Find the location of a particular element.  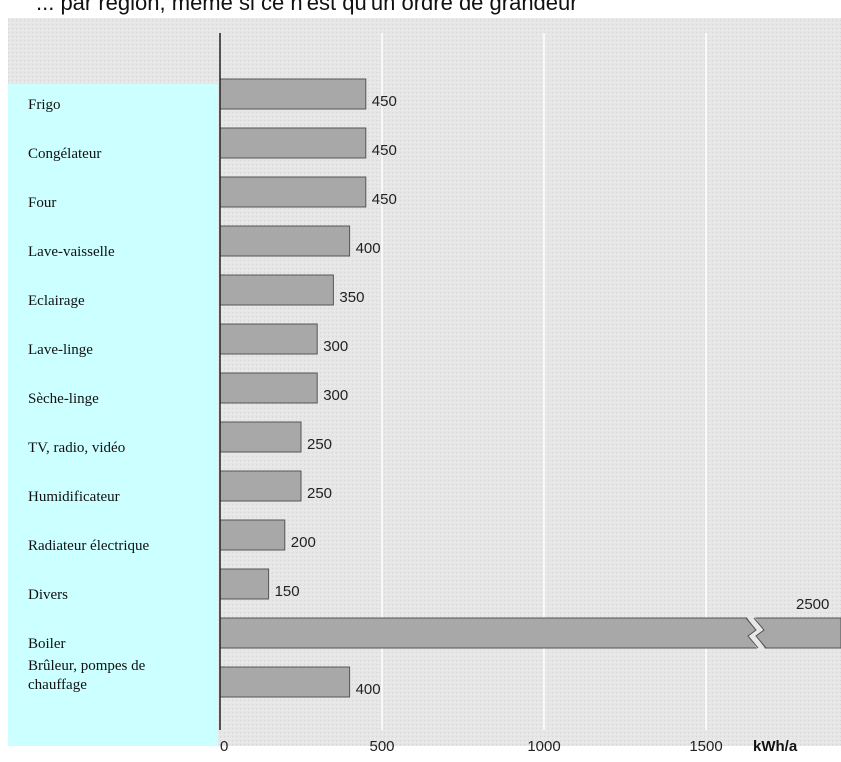

x-tick-label: 500 is located at coordinates (381, 746).